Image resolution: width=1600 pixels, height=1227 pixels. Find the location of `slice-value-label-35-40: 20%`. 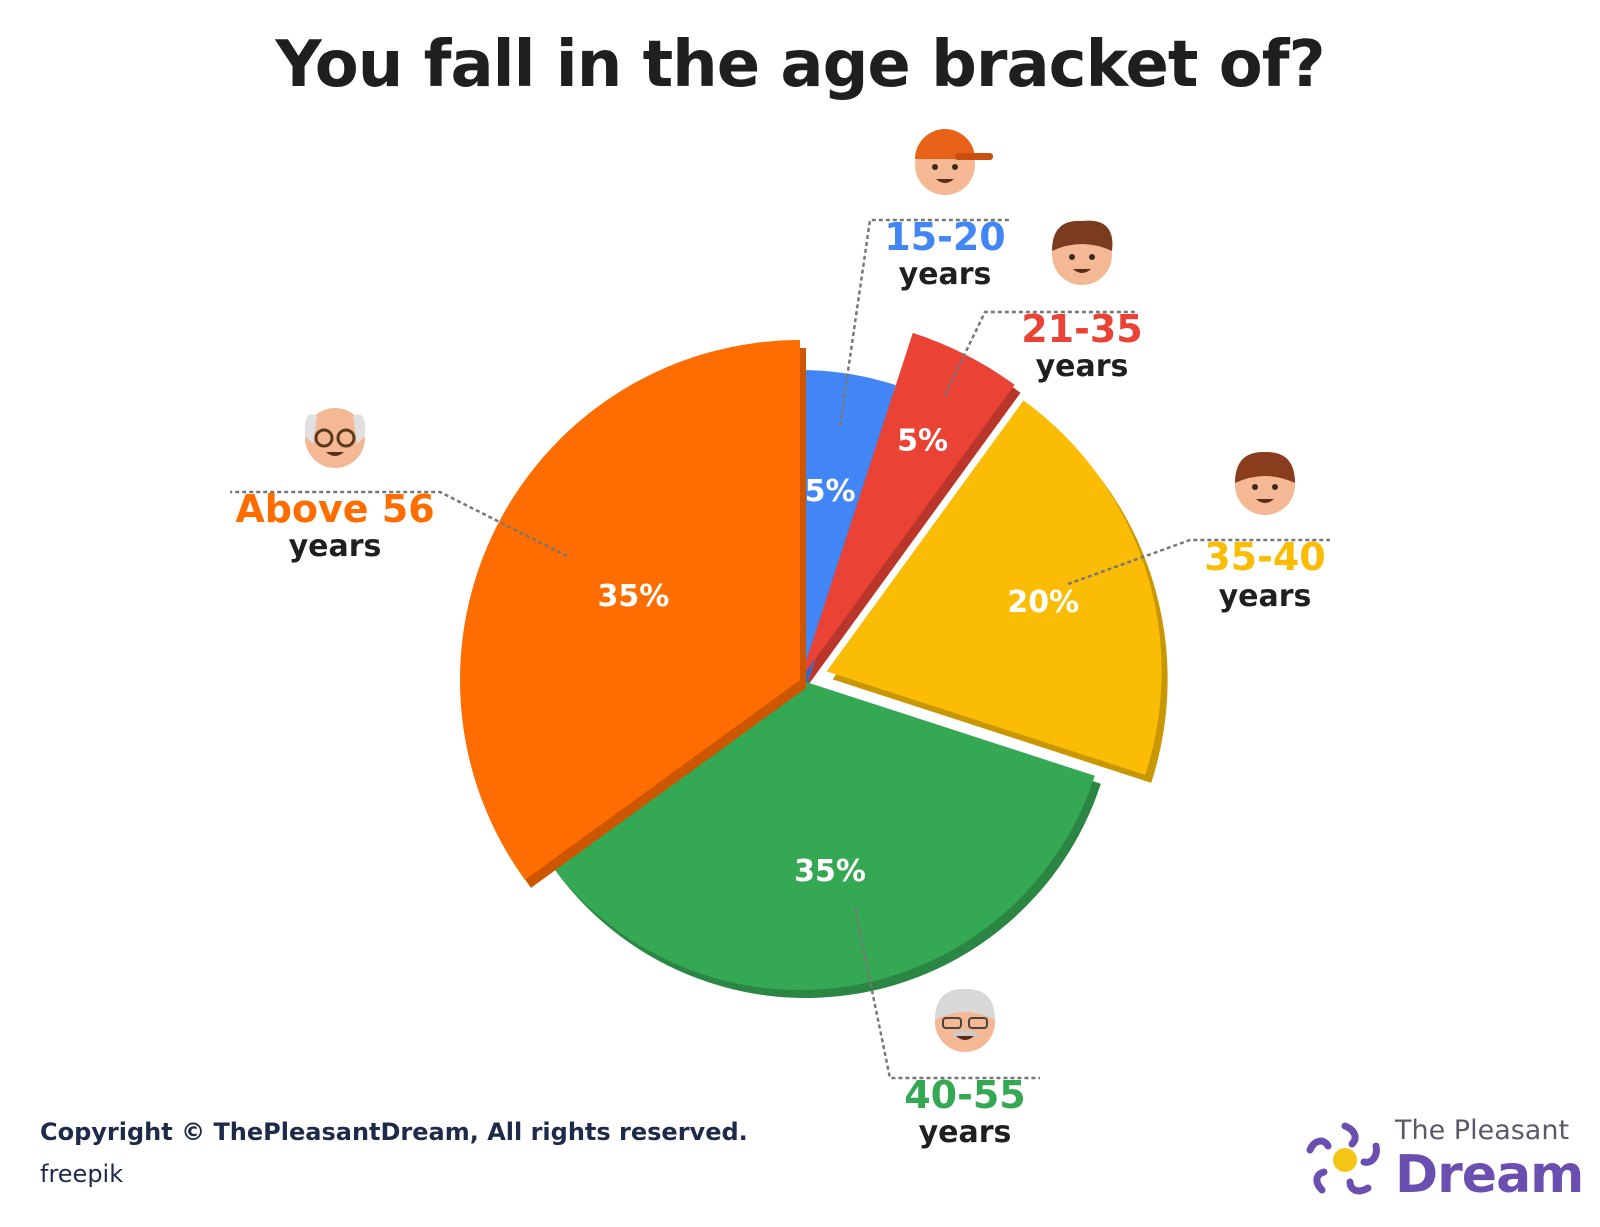

slice-value-label-35-40: 20% is located at coordinates (1043, 602).